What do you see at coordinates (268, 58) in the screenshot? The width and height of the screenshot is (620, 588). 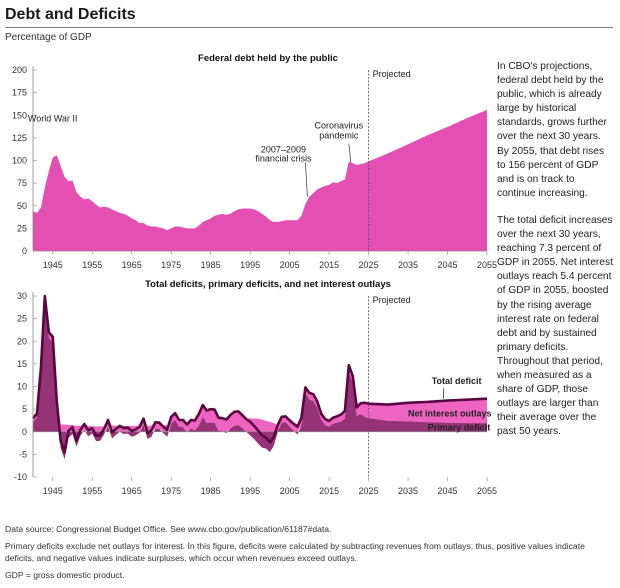 I see `chart-title-debt: Federal debt held by the public` at bounding box center [268, 58].